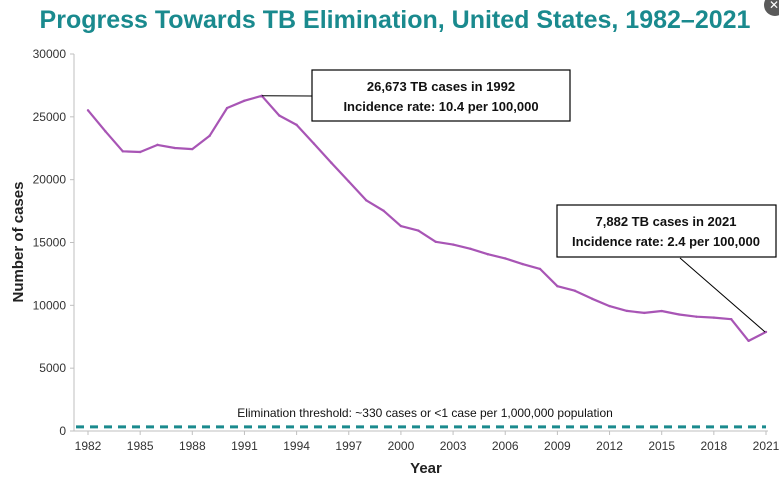  What do you see at coordinates (348, 446) in the screenshot?
I see `x-tick-label: 1997` at bounding box center [348, 446].